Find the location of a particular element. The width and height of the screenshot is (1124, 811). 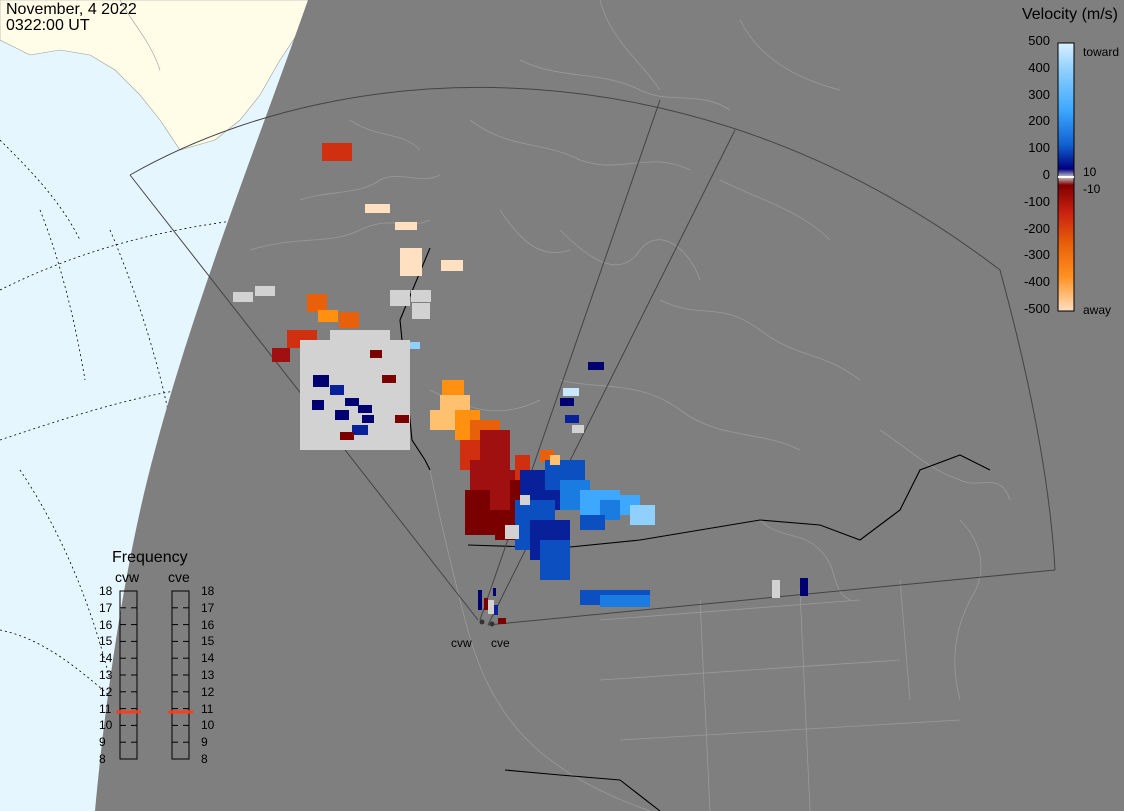

dayside-land is located at coordinates (155, 75).